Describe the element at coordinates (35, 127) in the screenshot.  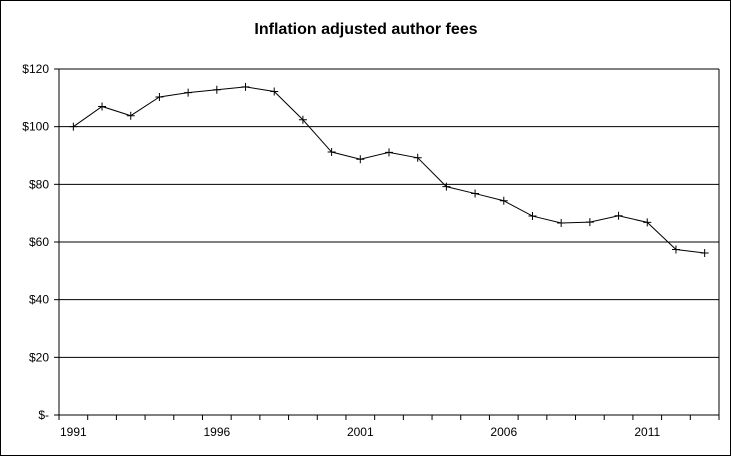
I see `y-tick-label: $100` at that location.